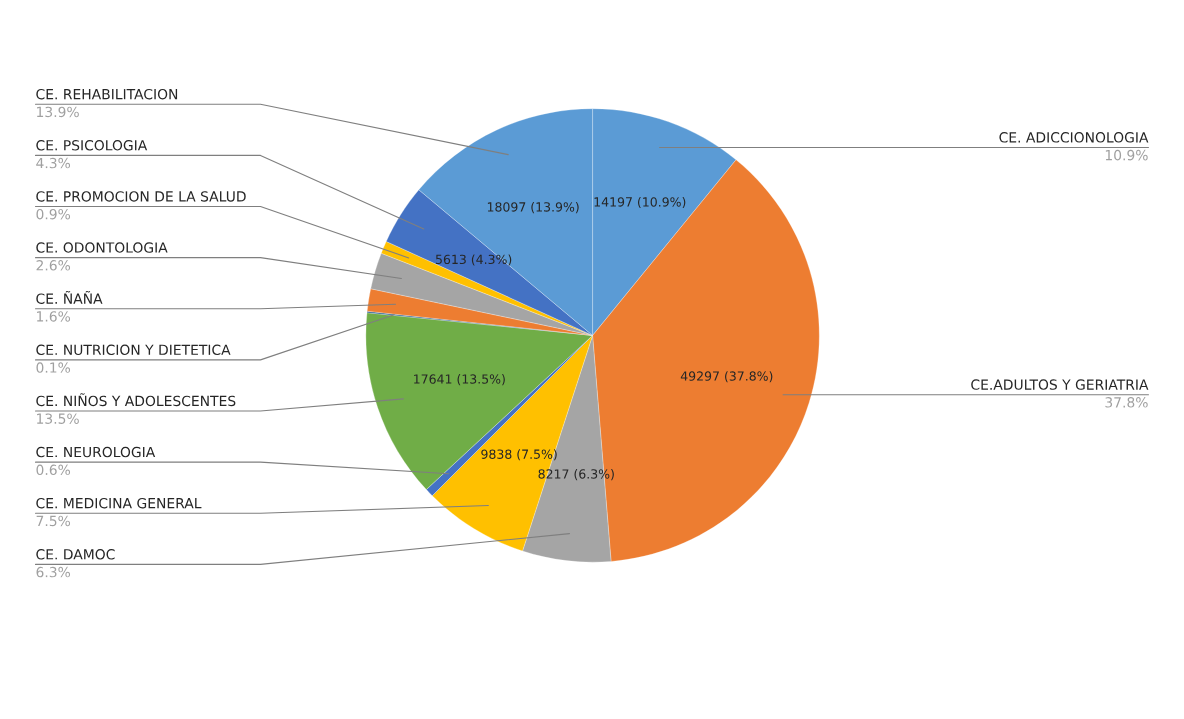  Describe the element at coordinates (53, 470) in the screenshot. I see `text: 0.6%` at that location.